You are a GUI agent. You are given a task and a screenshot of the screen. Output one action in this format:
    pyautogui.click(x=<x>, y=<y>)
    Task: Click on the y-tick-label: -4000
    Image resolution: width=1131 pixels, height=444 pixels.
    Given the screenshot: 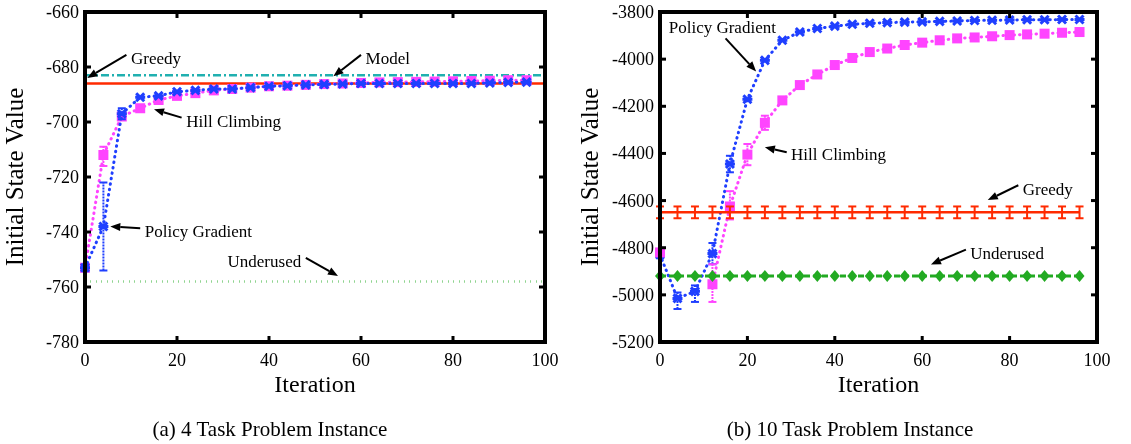 What is the action you would take?
    pyautogui.click(x=633, y=59)
    